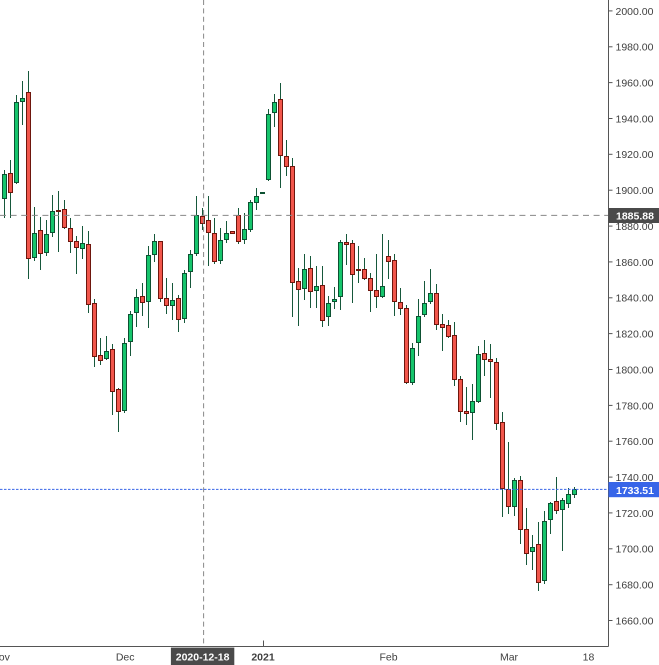 The height and width of the screenshot is (665, 659). I want to click on svg-text: 1780.00, so click(635, 406).